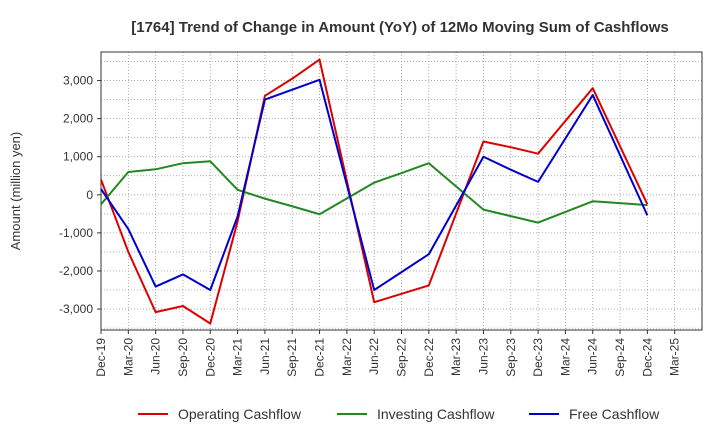  I want to click on x-tick-label: Jun-20, so click(156, 356).